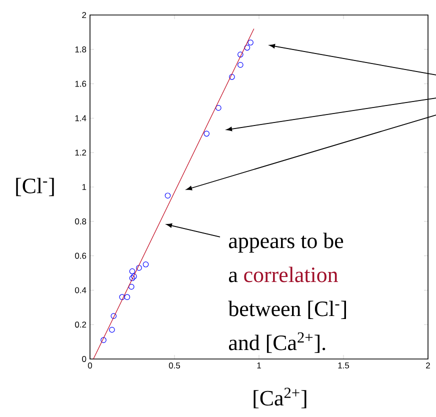  Describe the element at coordinates (84, 15) in the screenshot. I see `y-tick-label: 2` at that location.